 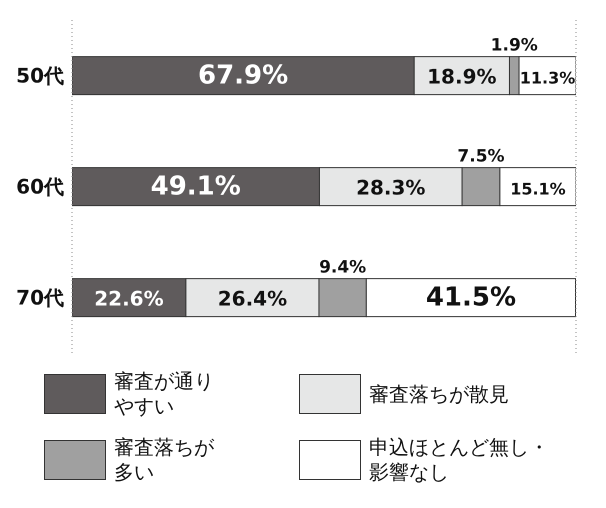 What do you see at coordinates (40, 298) in the screenshot?
I see `y-tick-label: 70代` at bounding box center [40, 298].